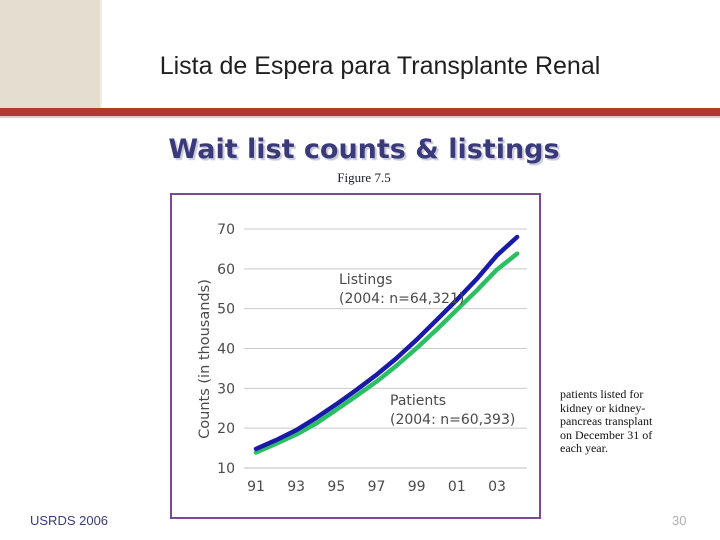  I want to click on y-tick-label: 10, so click(226, 469).